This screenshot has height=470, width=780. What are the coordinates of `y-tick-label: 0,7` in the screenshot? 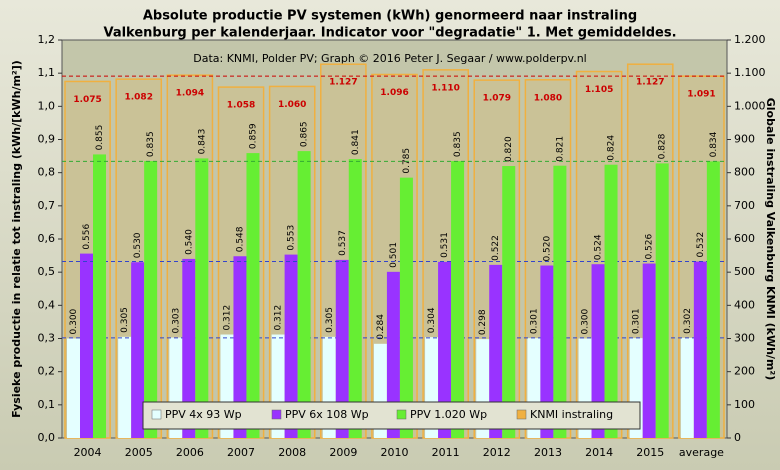 It's located at (47, 205).